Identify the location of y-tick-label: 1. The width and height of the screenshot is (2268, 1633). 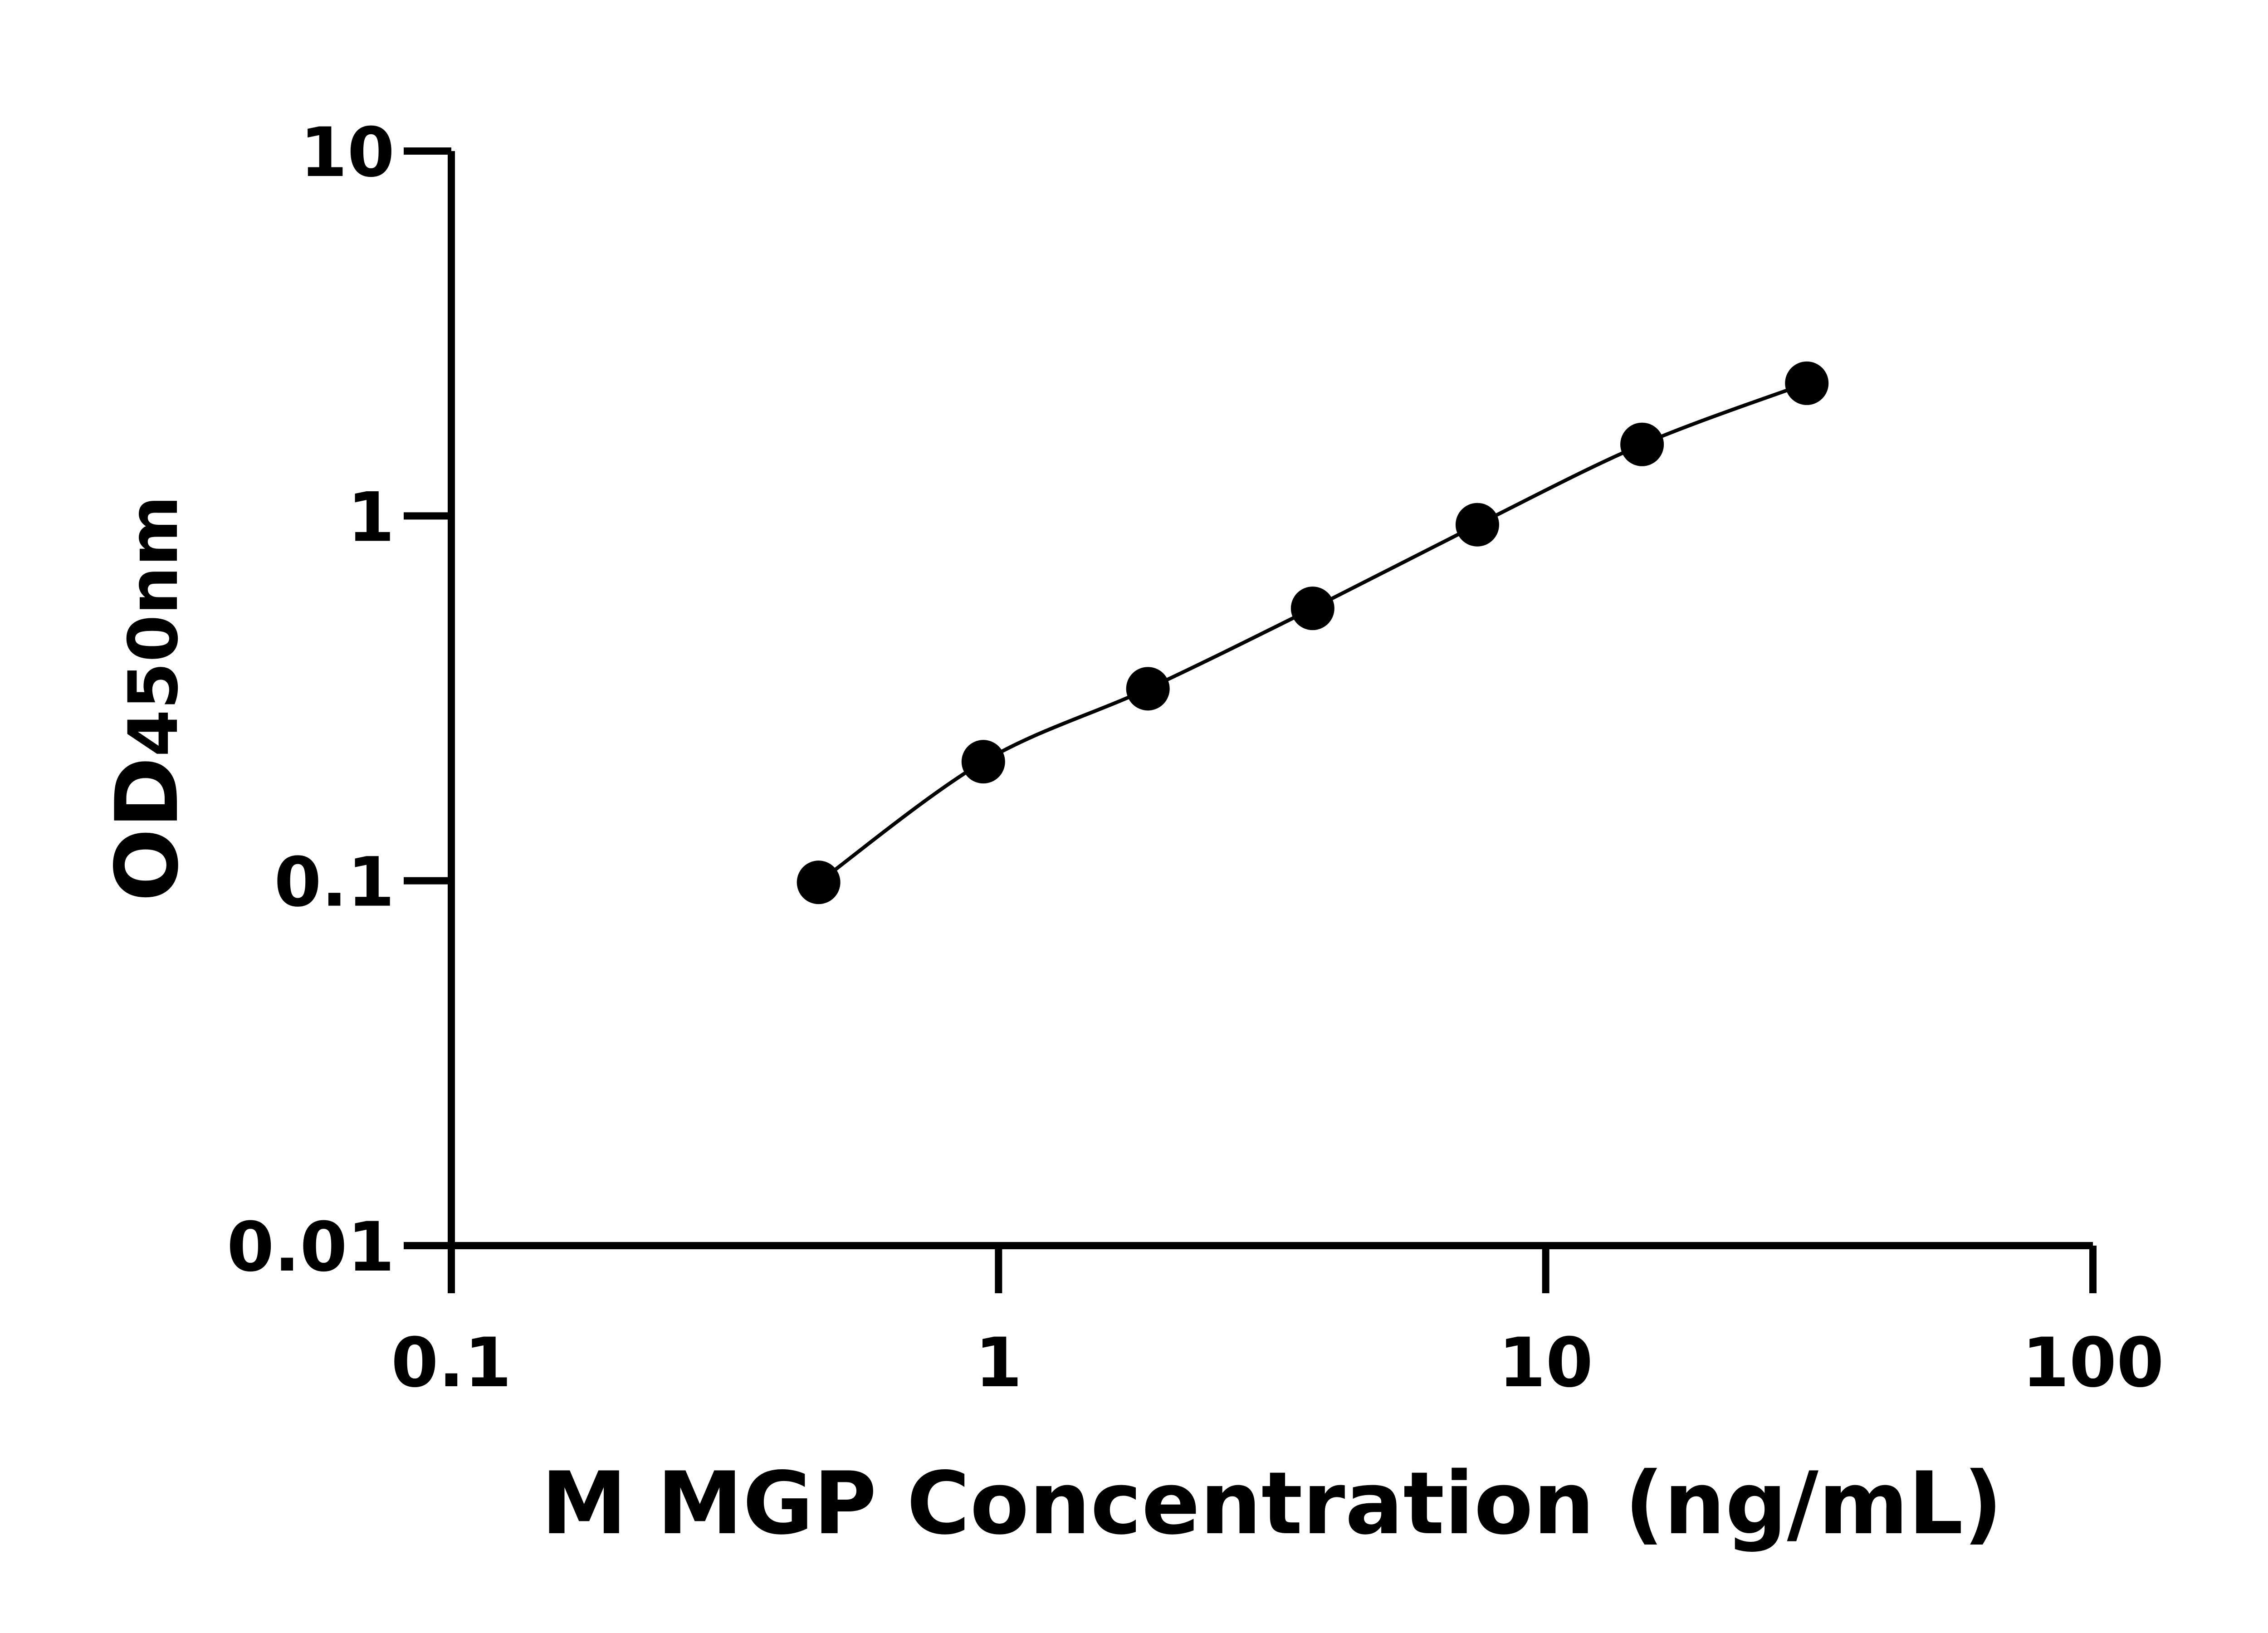
(371, 517).